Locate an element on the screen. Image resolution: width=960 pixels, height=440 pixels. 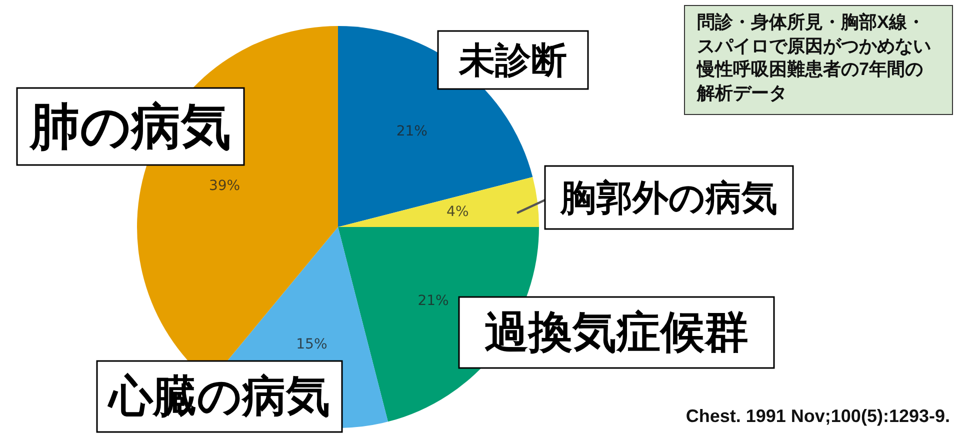
slice-label: 過換気症候群 is located at coordinates (616, 332).